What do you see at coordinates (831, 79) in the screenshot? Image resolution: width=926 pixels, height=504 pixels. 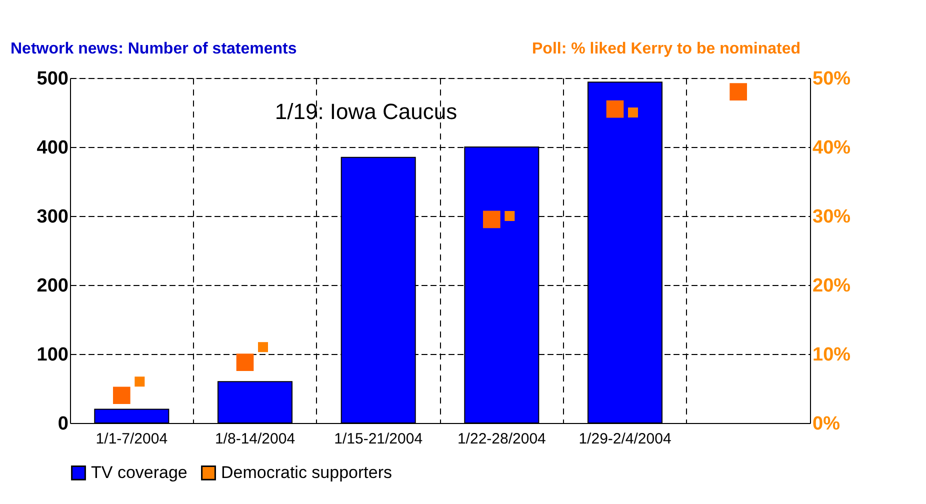 I see `y2-tick-label: 50%` at bounding box center [831, 79].